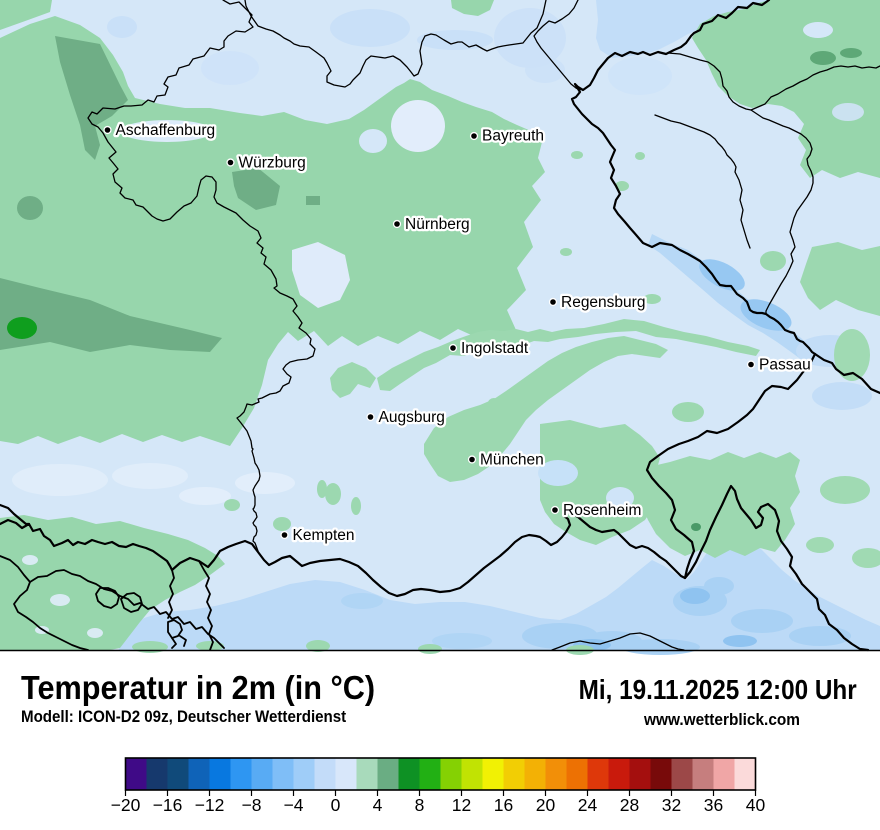 This screenshot has width=880, height=830. What do you see at coordinates (294, 805) in the screenshot?
I see `svg-text: −4` at bounding box center [294, 805].